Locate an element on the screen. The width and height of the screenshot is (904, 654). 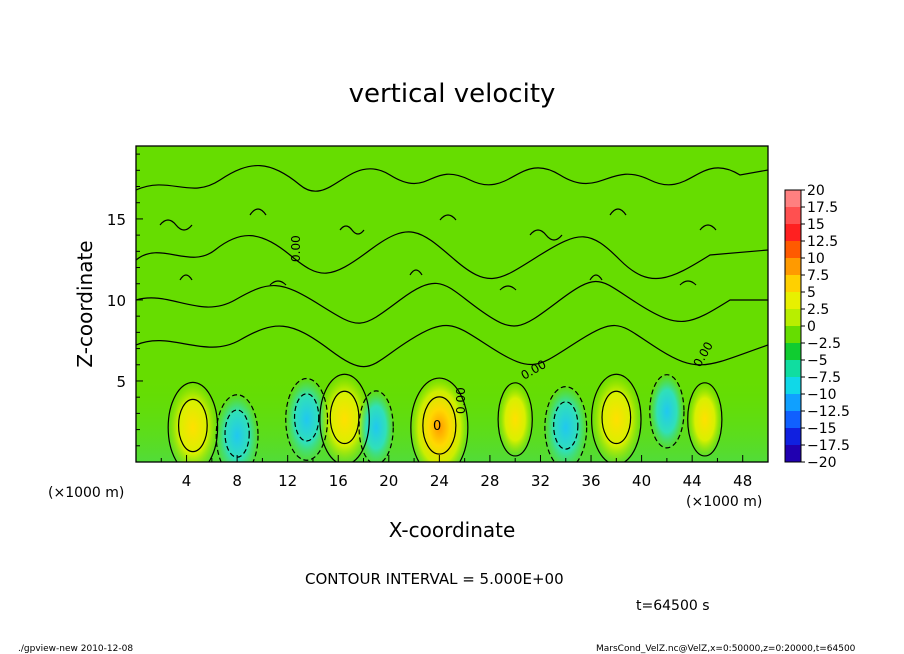
x-tick-label: 12 is located at coordinates (287, 481).